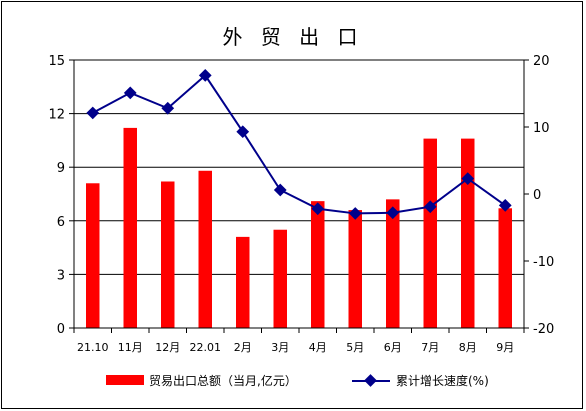  I want to click on x-tick-label: 21.10, so click(93, 347).